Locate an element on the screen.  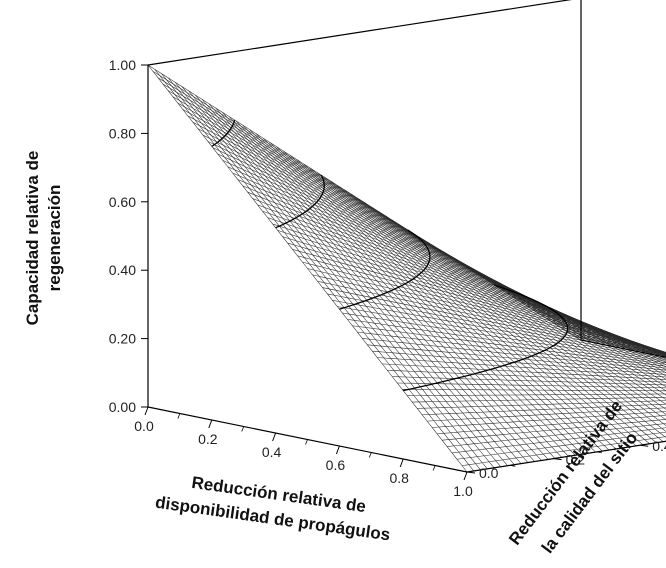
z-tick-label: 0.60 is located at coordinates (122, 202).